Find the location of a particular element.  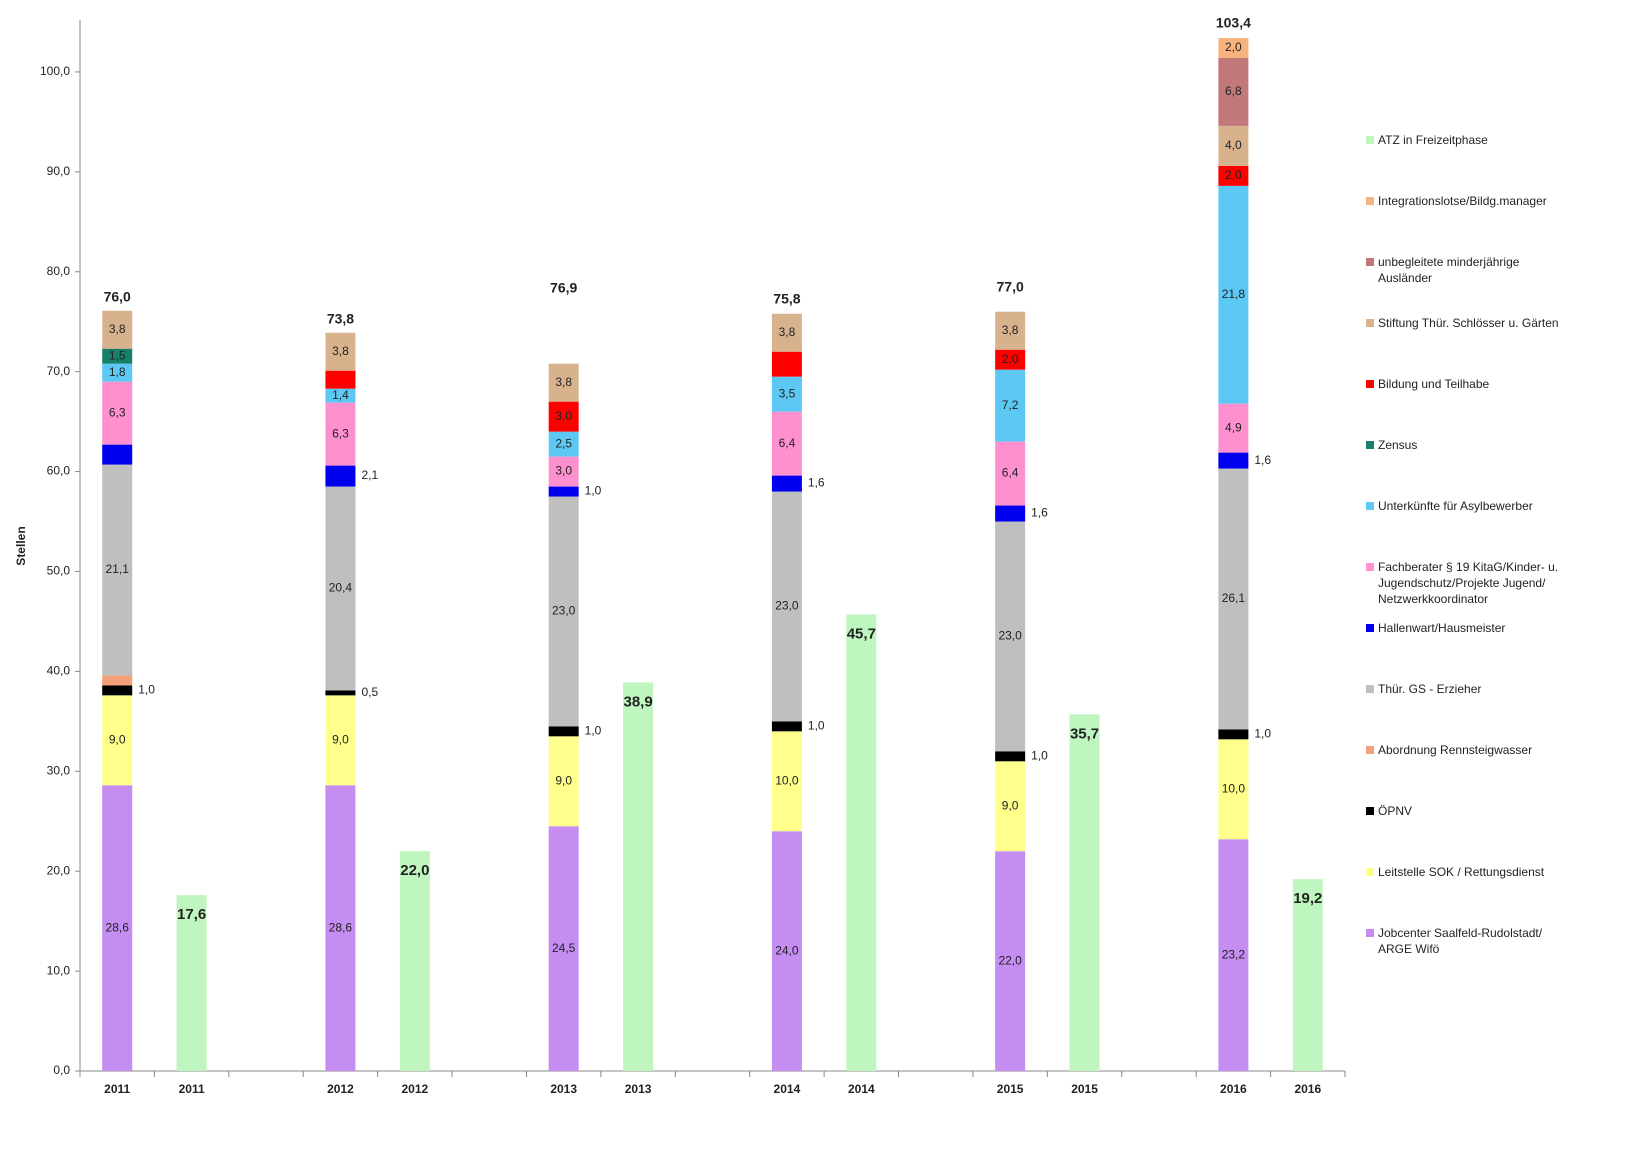

legend-item: ATZ in Freizeitphase is located at coordinates (1468, 140).